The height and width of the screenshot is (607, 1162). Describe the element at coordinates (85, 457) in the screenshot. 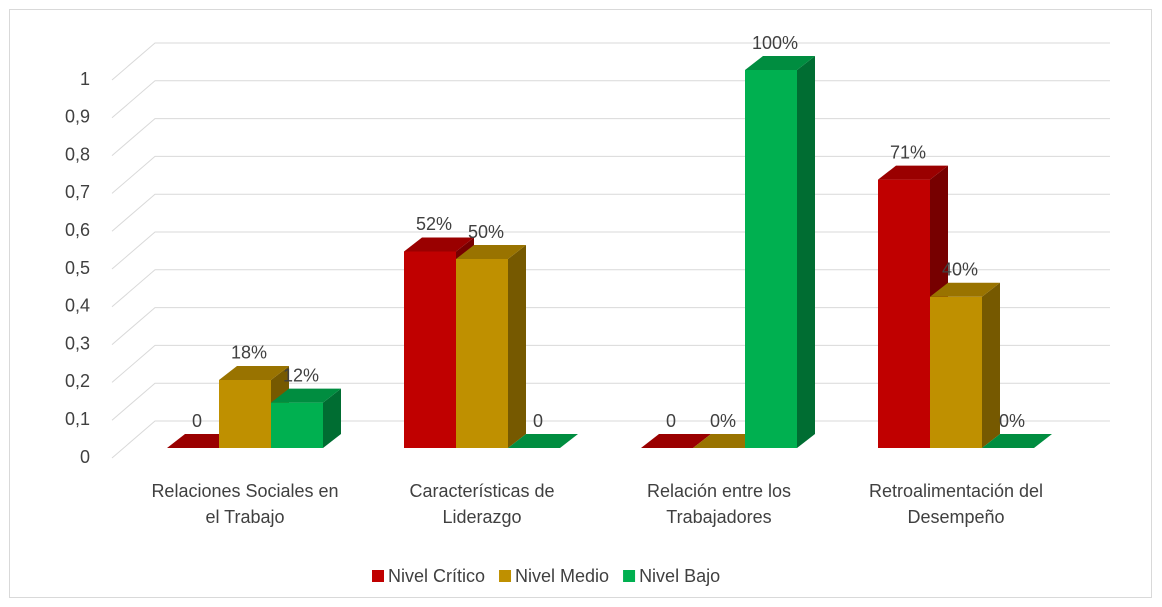

I see `y-tick-label: 0` at that location.